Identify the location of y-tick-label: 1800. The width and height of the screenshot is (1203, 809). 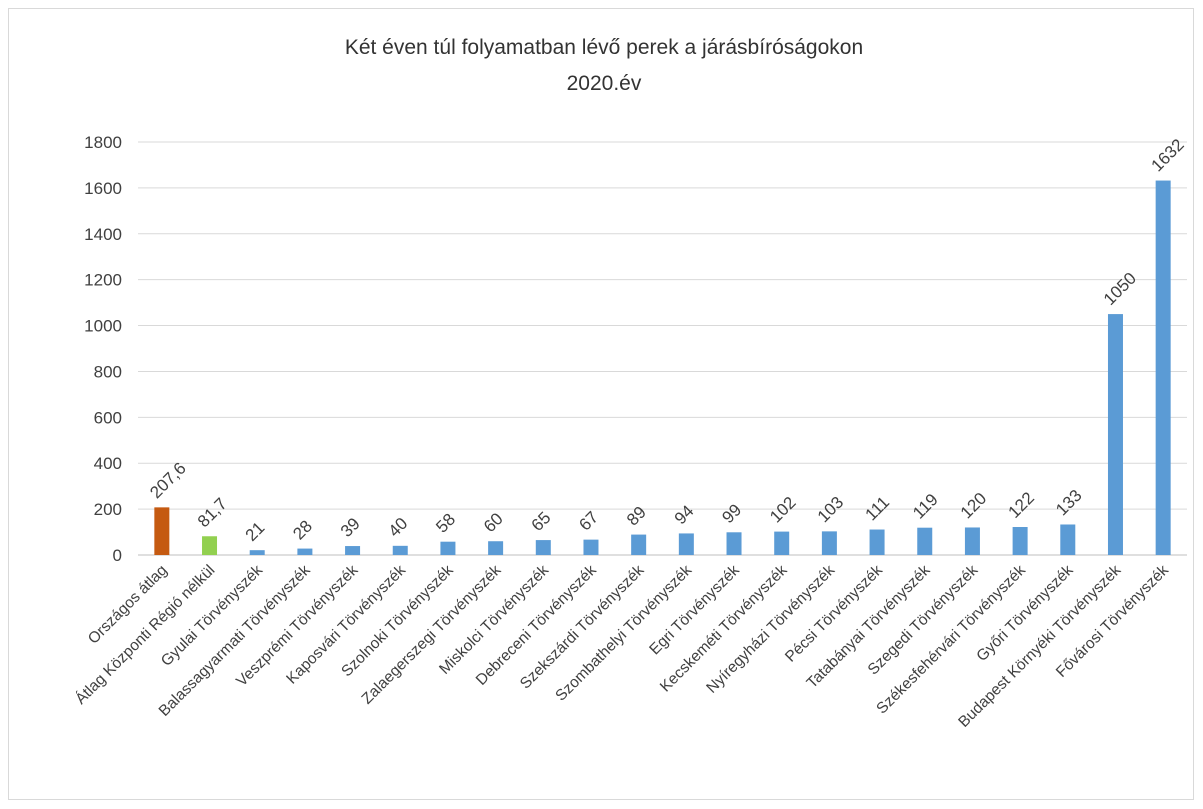
(103, 142).